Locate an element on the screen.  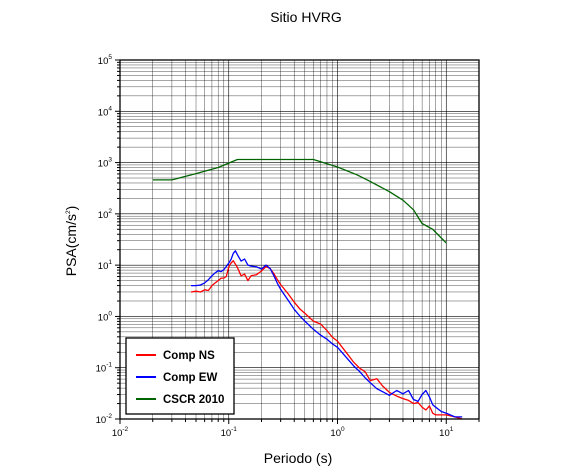
y-tick-label: 10² is located at coordinates (105, 214).